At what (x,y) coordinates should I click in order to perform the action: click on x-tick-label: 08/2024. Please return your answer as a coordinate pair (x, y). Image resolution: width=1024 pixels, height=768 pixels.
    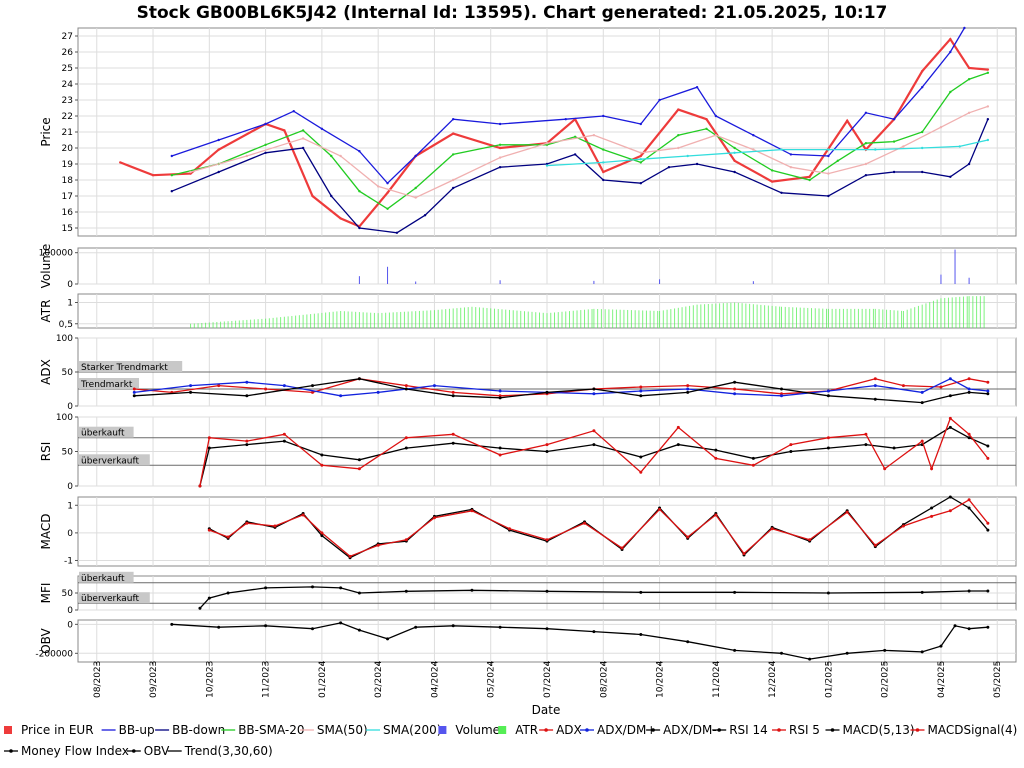
    Looking at the image, I should click on (604, 679).